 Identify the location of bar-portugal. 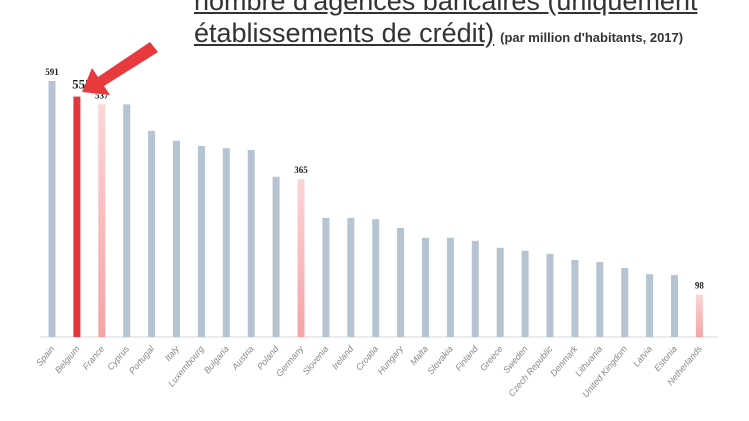
(152, 233).